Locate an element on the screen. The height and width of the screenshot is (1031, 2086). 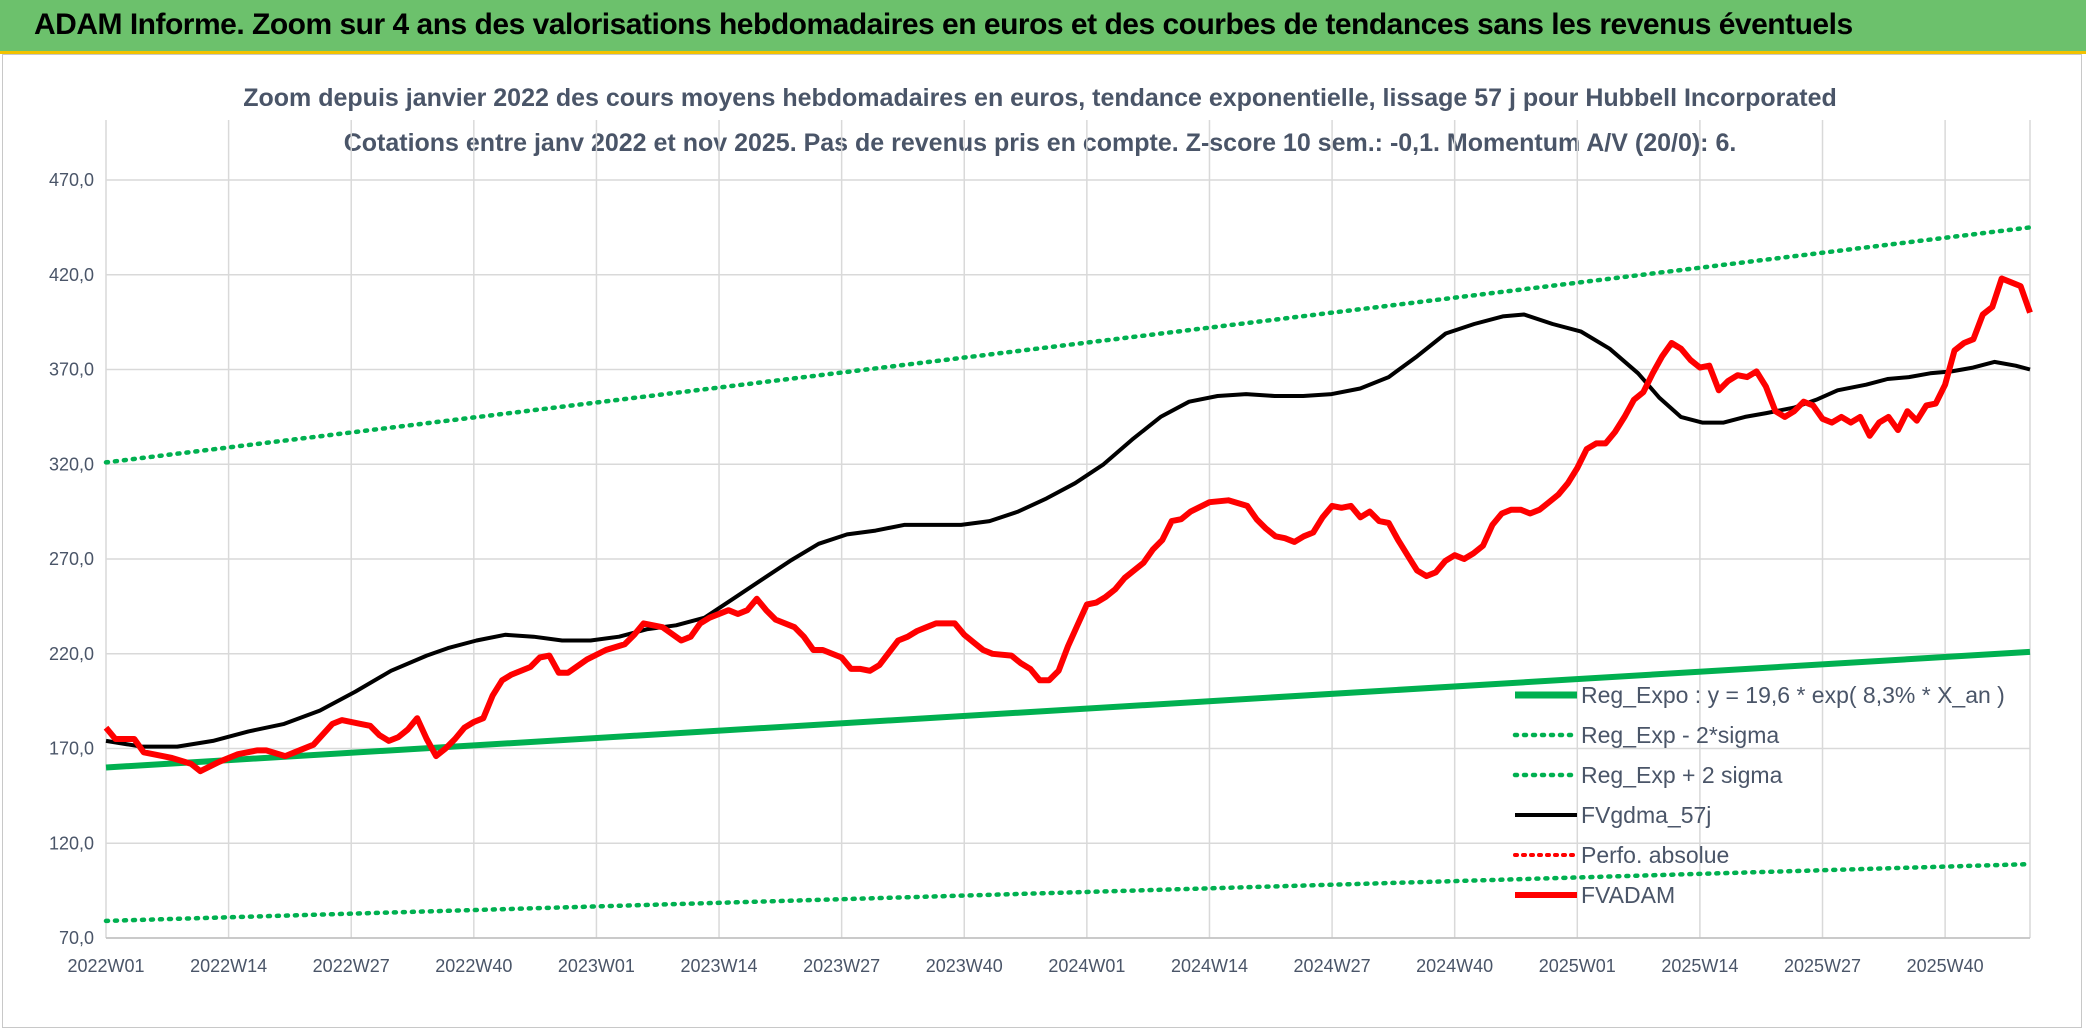
legend-label-reg: Reg_Expo : y = 19,6 * exp( 8,3% * X_an ) is located at coordinates (1793, 695).